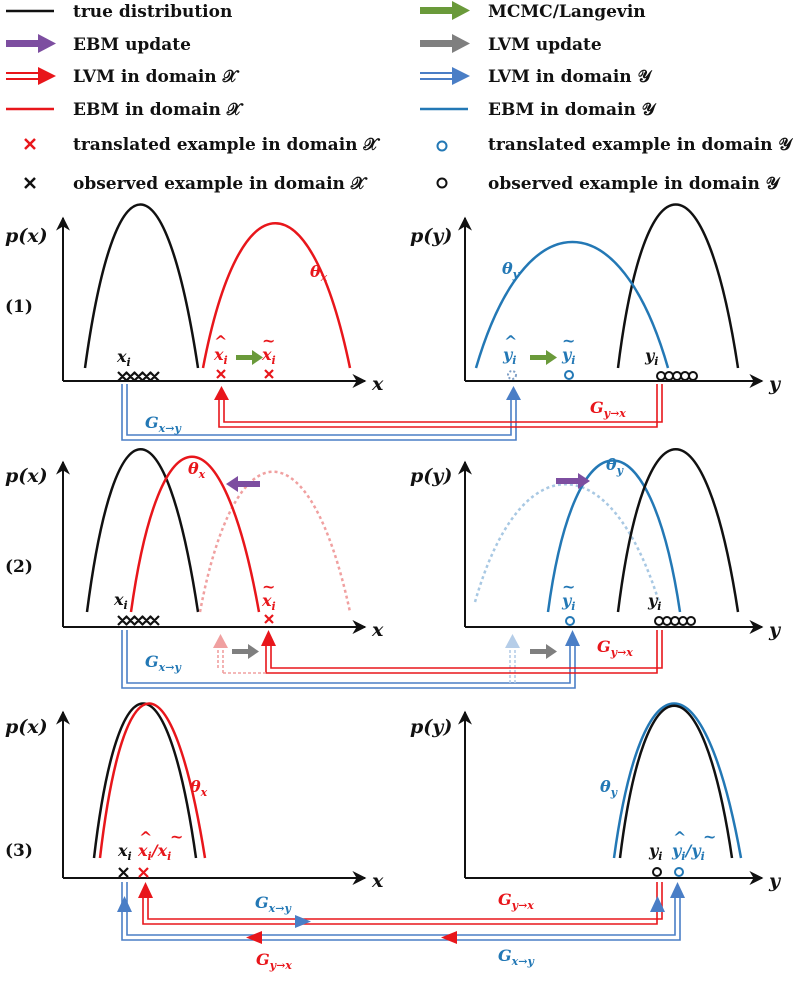 The image size is (794, 981). Describe the element at coordinates (152, 12) in the screenshot. I see `legend-true-label: true distribution` at that location.